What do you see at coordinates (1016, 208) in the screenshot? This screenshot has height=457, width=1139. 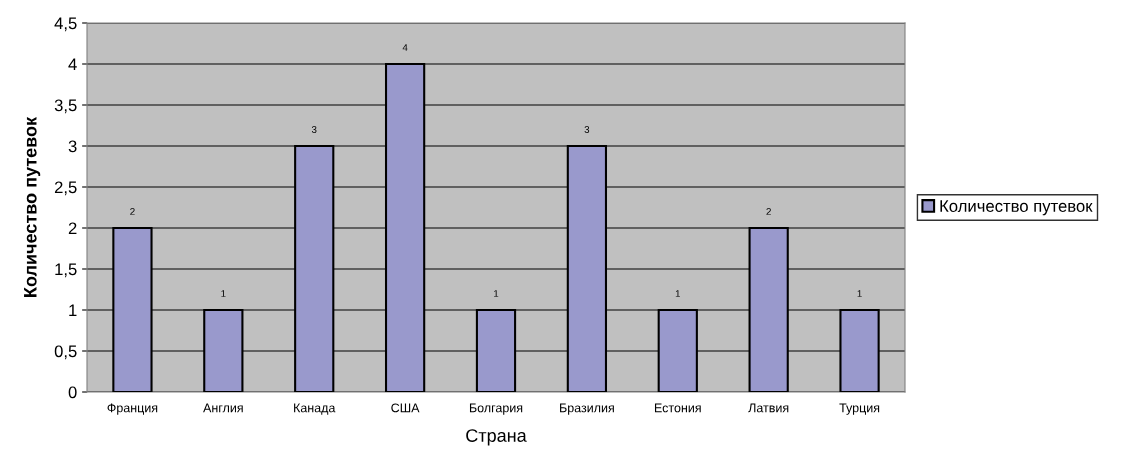 I see `legend-label: Количество путевок` at bounding box center [1016, 208].